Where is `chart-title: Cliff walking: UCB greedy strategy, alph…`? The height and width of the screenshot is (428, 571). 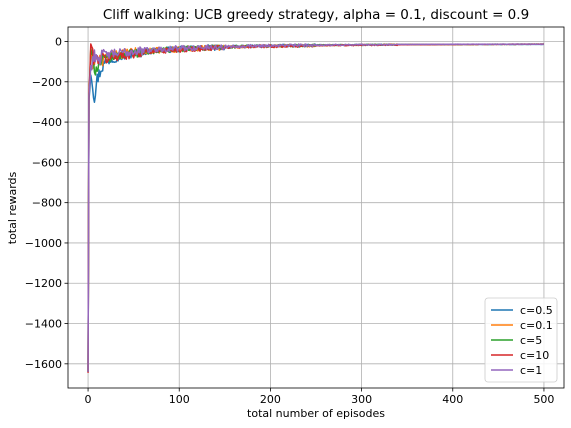
chart-title: Cliff walking: UCB greedy strategy, alph… is located at coordinates (316, 15).